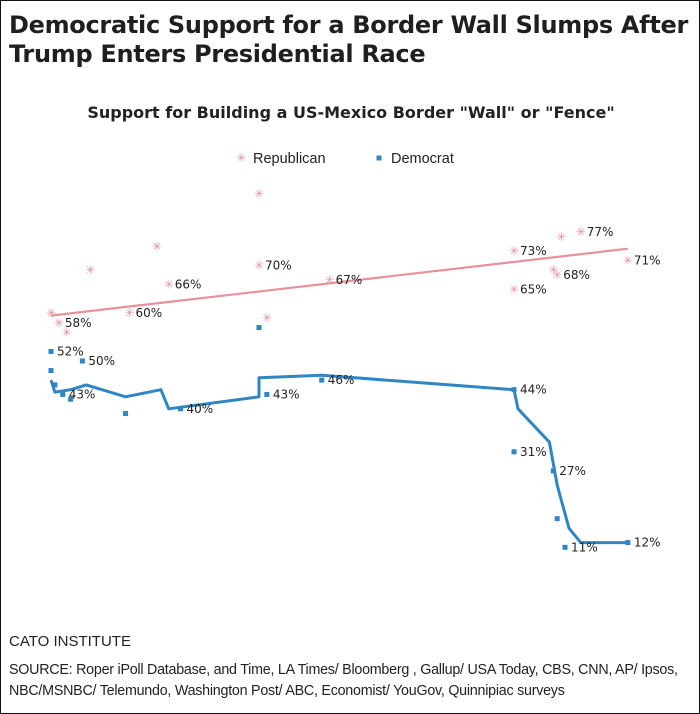 This screenshot has height=714, width=700. I want to click on democrat-data-label: 27%, so click(572, 471).